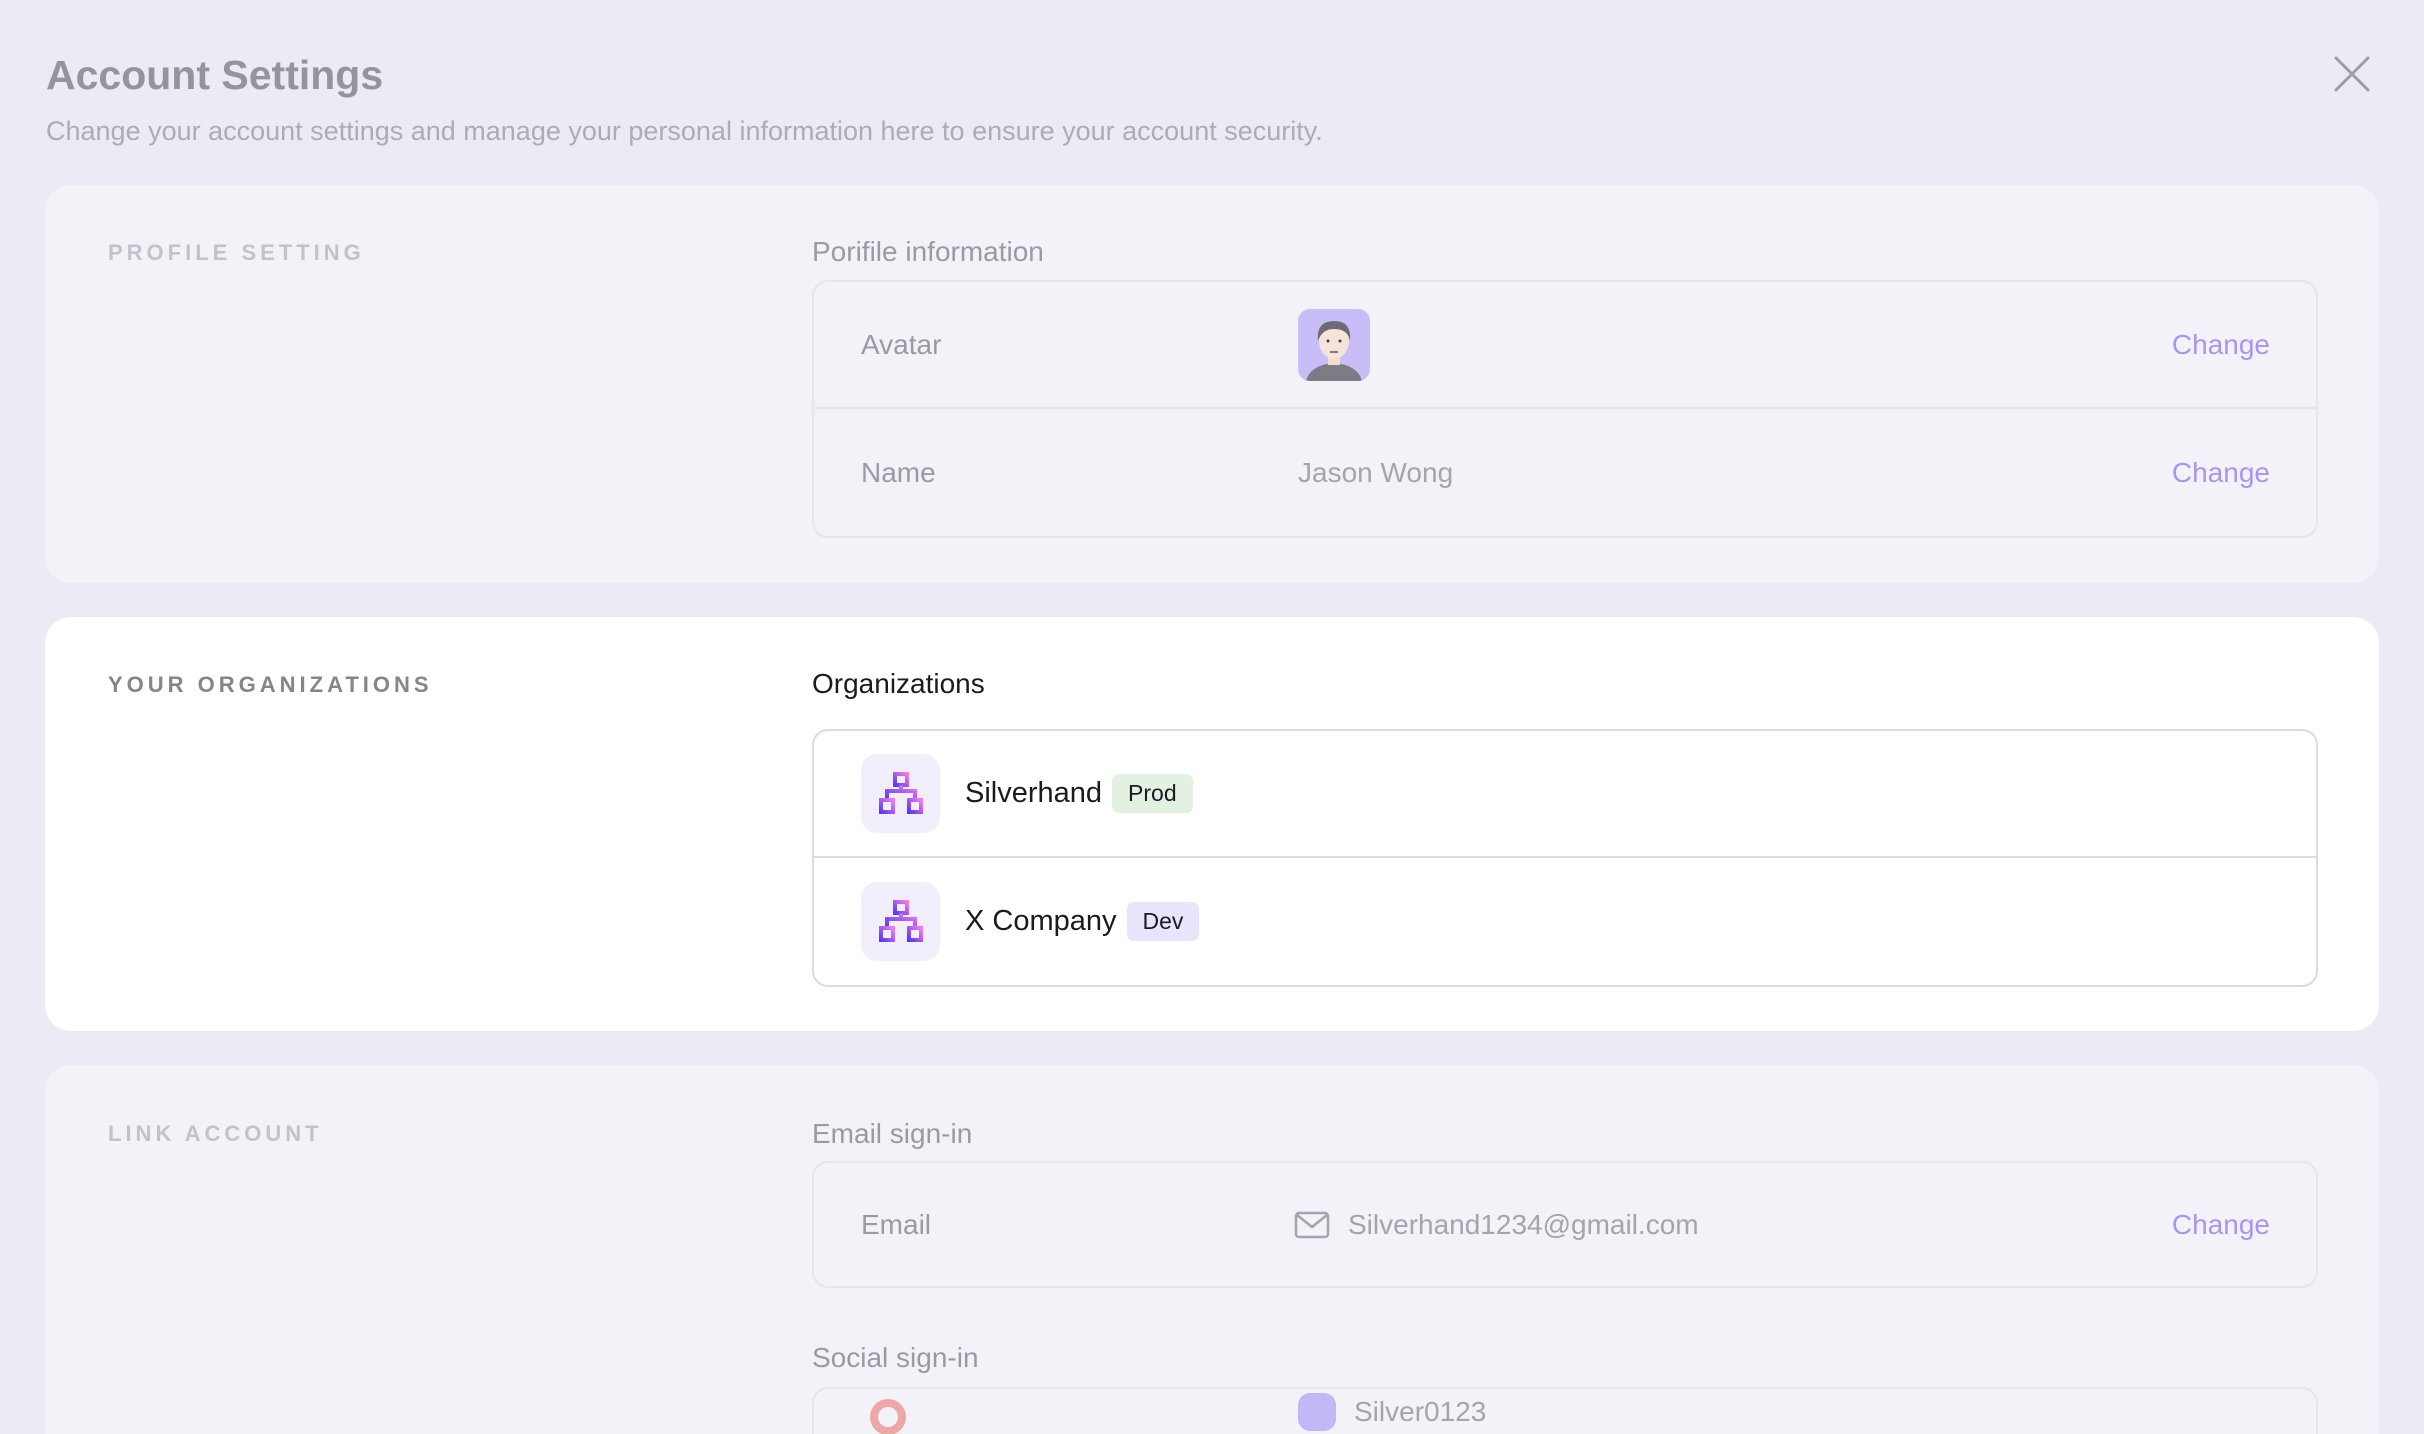 This screenshot has height=1434, width=2424. I want to click on close-icon, so click(2352, 74).